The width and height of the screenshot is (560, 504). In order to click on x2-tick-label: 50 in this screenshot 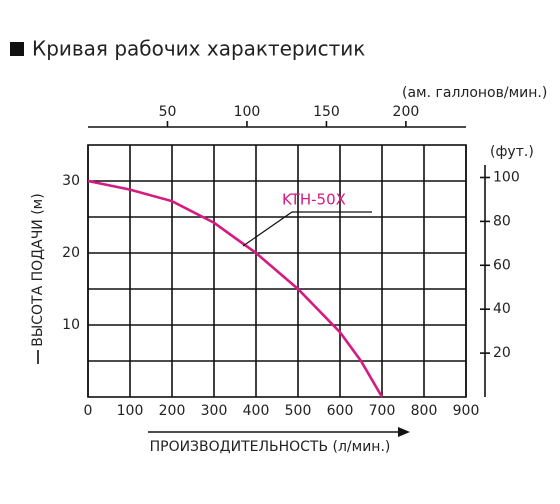, I will do `click(168, 112)`.